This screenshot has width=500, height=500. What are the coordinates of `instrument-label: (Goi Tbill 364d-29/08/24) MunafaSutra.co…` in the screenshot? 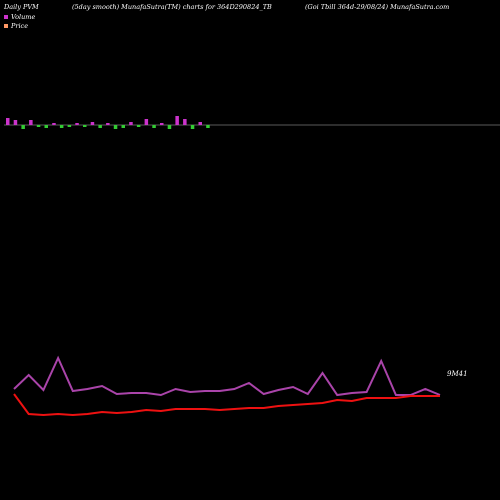 It's located at (377, 7).